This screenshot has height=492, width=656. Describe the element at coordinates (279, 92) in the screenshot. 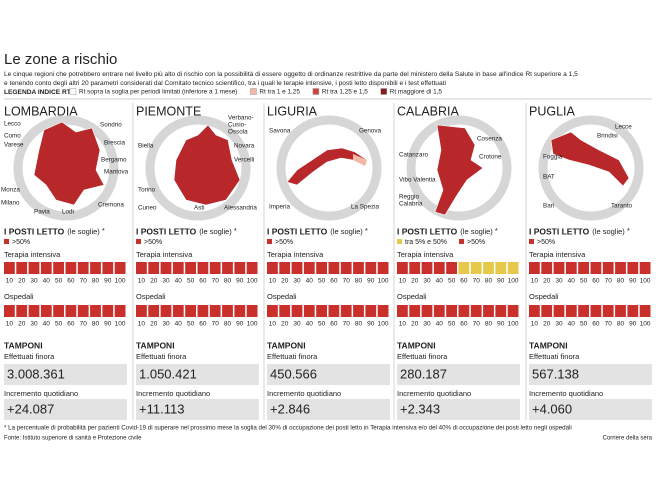

I see `legend-label: Rt tra 1 e 1,25` at that location.